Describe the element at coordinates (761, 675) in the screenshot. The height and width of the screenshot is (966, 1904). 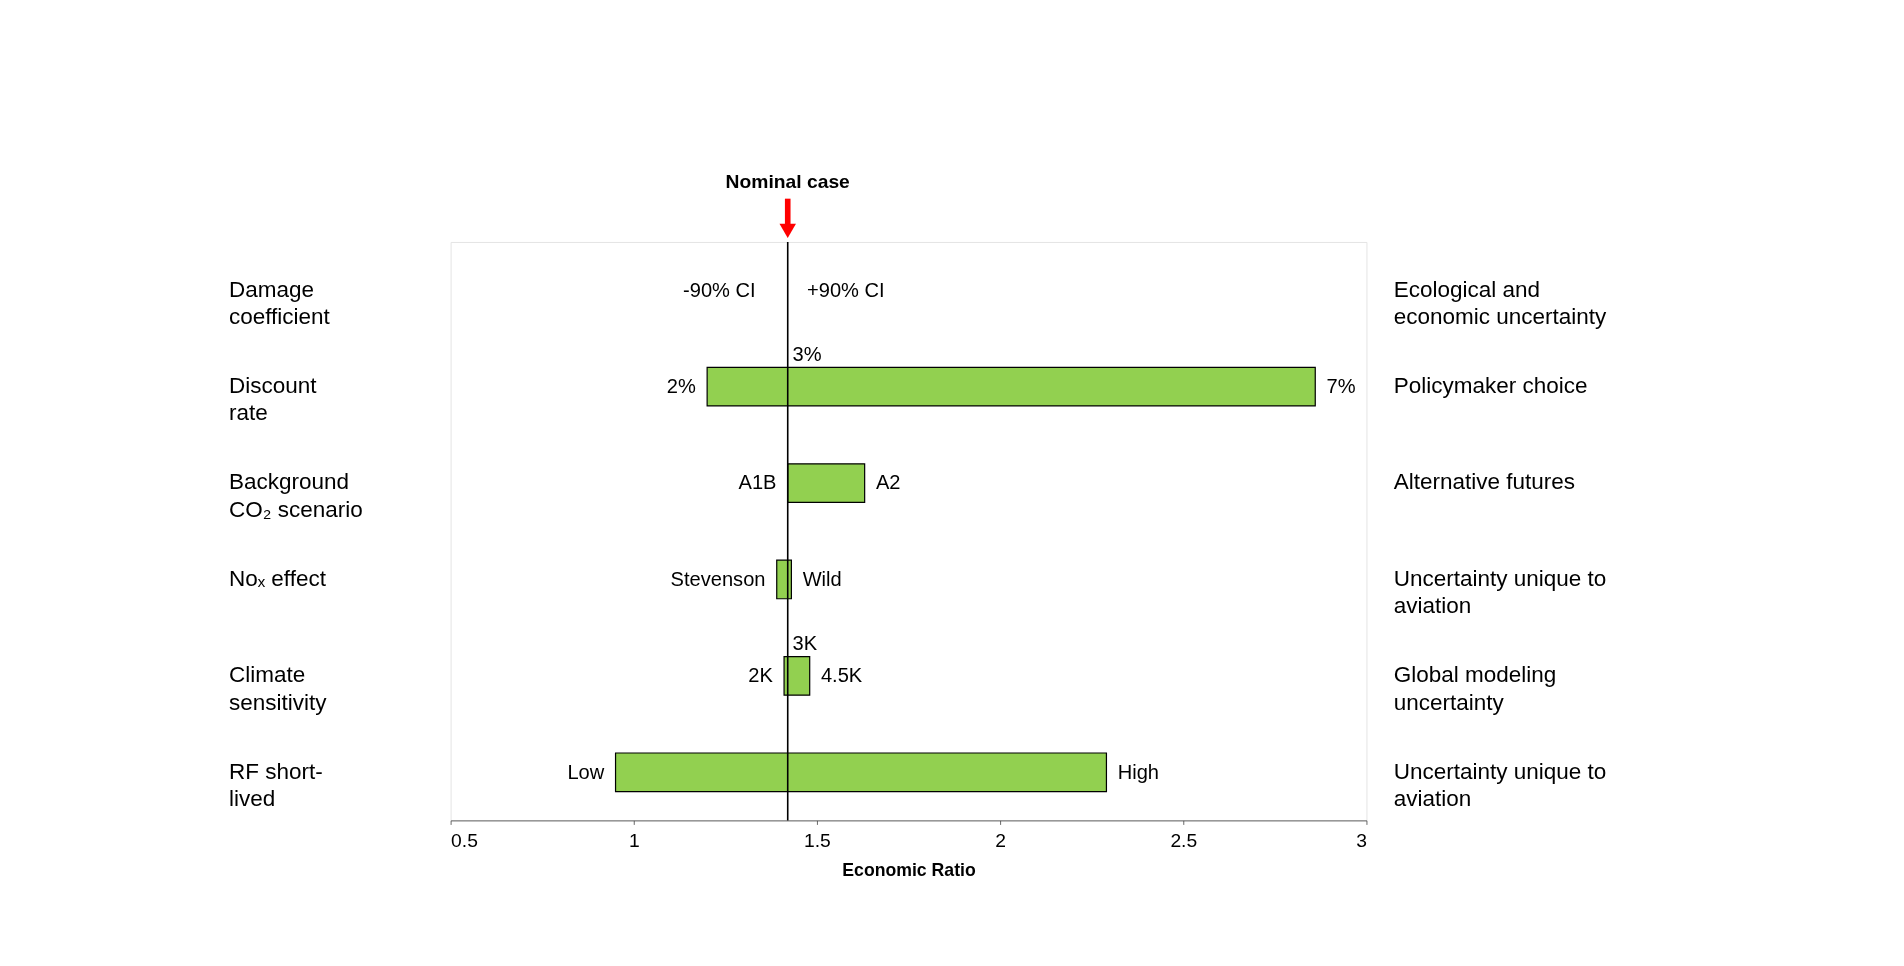
I see `annotation: 2K` at that location.